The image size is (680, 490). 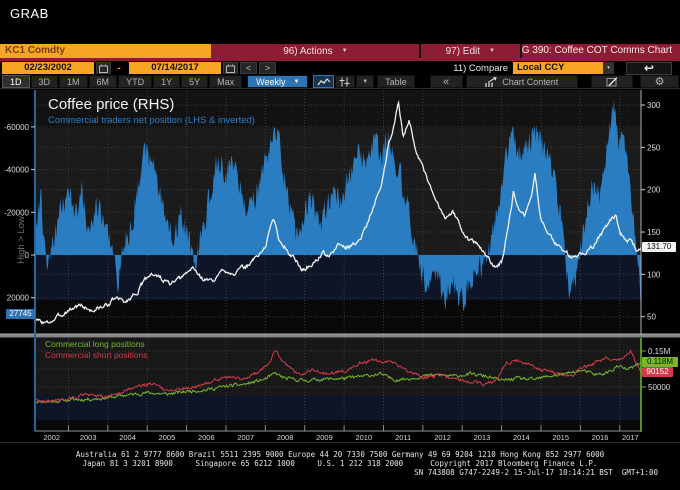 I want to click on chart-content-button: Chart Content, so click(x=521, y=81).